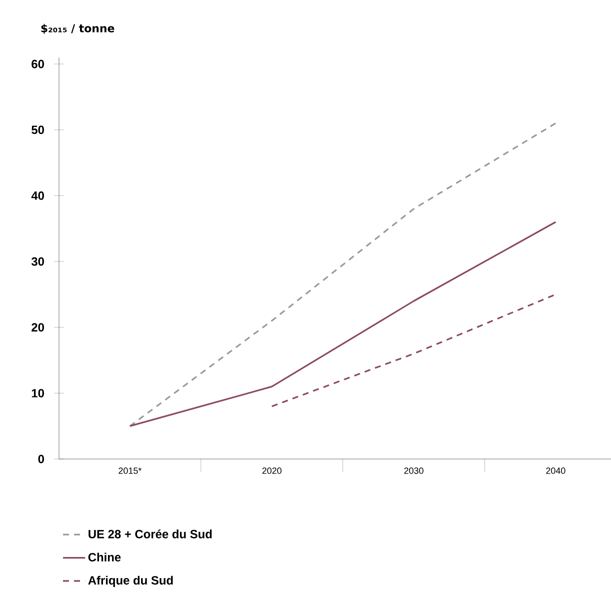 This screenshot has width=611, height=613. Describe the element at coordinates (38, 130) in the screenshot. I see `y-tick-label: 50` at that location.